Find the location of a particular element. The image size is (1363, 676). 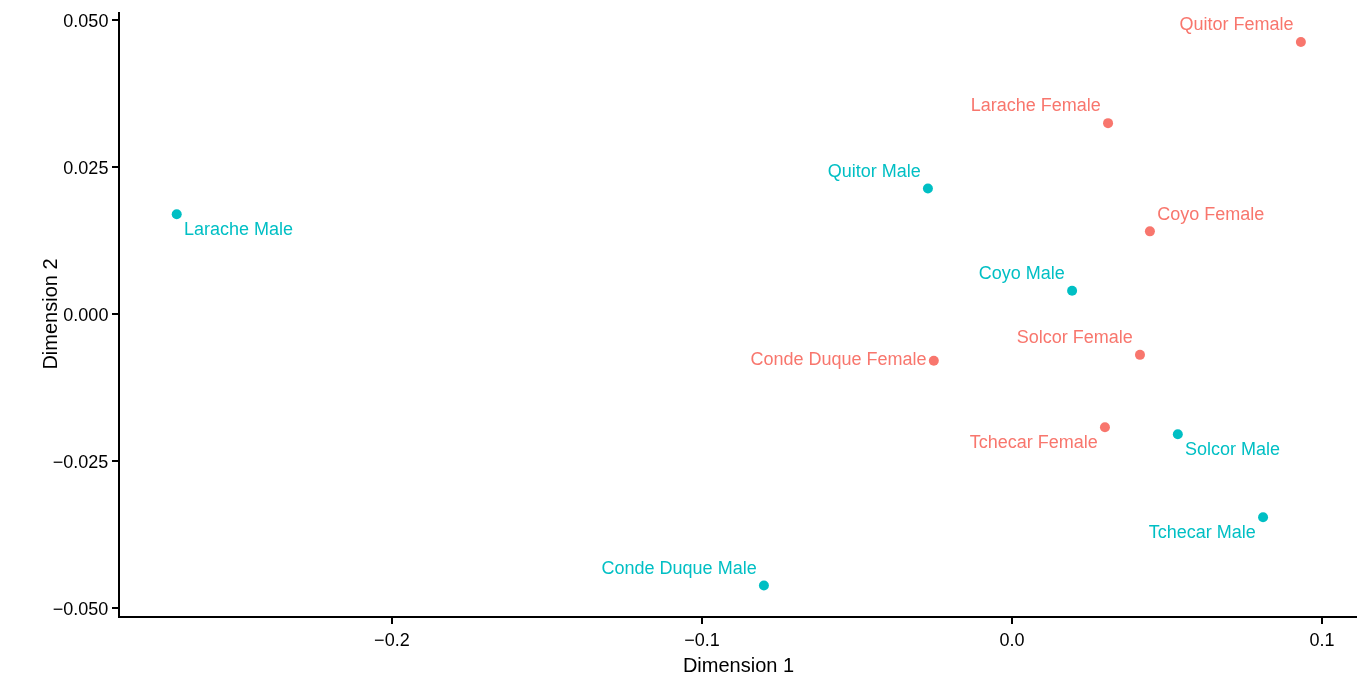

y-tick-label: 0.000 is located at coordinates (86, 314).